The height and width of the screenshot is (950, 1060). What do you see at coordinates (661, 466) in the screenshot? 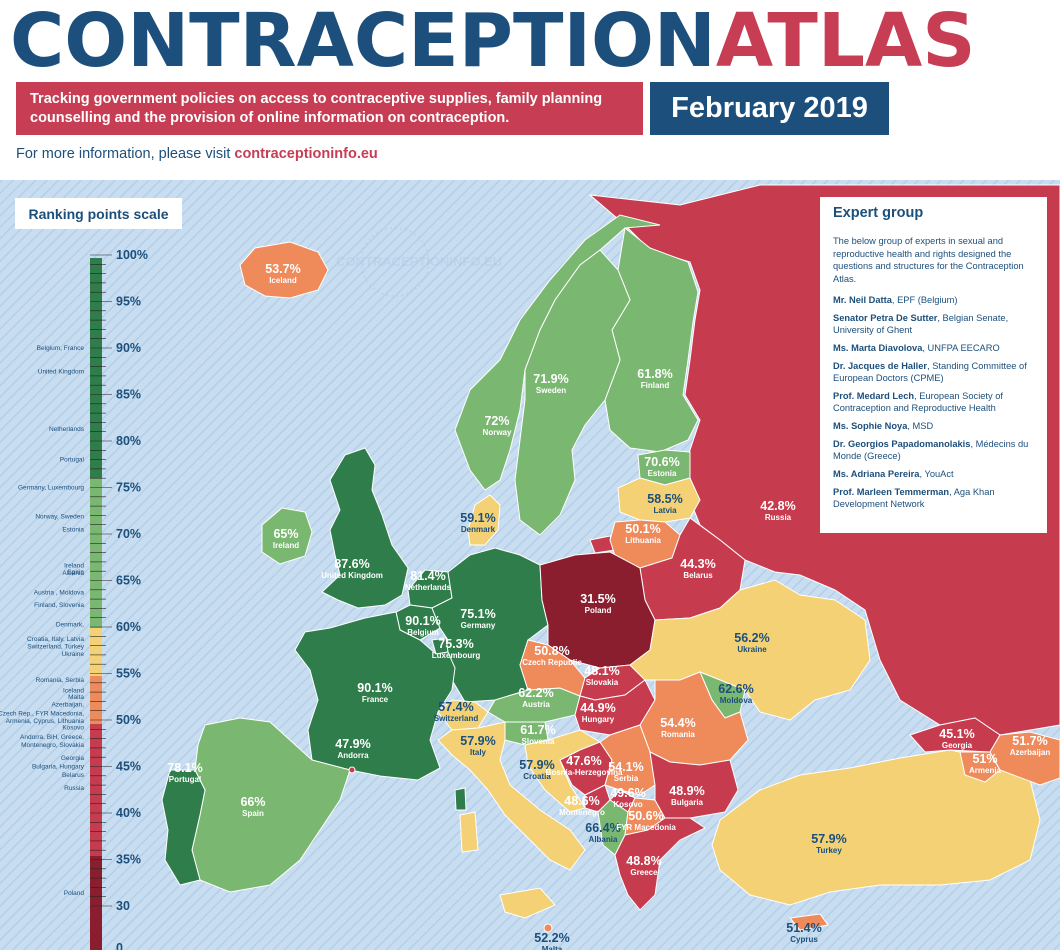
I see `country-label-estonia: 70.6%Estonia` at bounding box center [661, 466].